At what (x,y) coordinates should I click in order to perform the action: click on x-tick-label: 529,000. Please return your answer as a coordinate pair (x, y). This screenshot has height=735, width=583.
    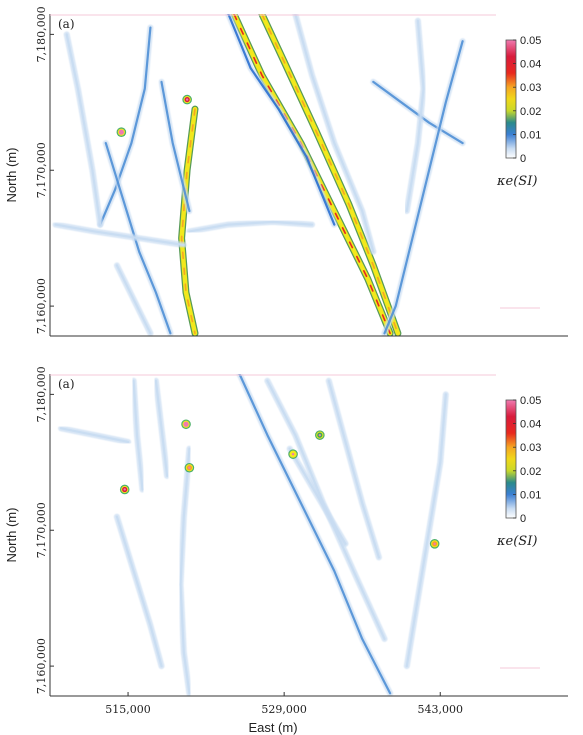
    Looking at the image, I should click on (284, 709).